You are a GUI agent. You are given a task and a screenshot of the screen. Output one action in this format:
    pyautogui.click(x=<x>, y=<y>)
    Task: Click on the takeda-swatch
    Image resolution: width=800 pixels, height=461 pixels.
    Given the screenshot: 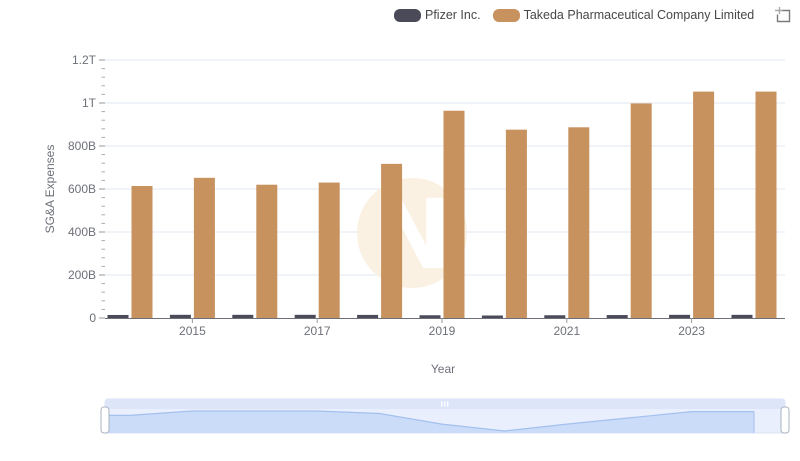 What is the action you would take?
    pyautogui.click(x=506, y=15)
    